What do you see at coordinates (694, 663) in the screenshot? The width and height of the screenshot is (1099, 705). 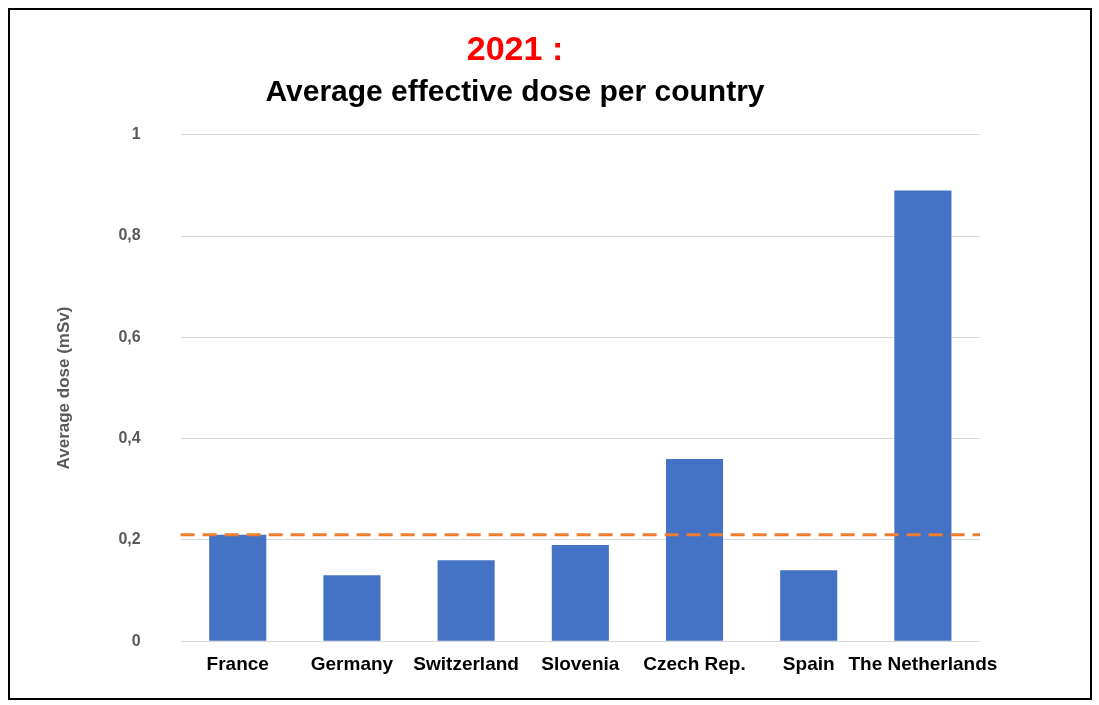 I see `x-tick-label: Czech Rep.` at bounding box center [694, 663].